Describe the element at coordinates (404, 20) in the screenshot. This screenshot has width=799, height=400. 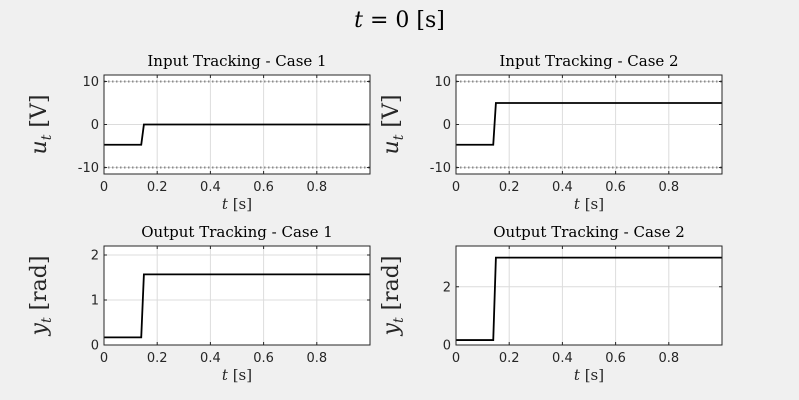
I see `figure-title-rest: = 0 [s]` at that location.